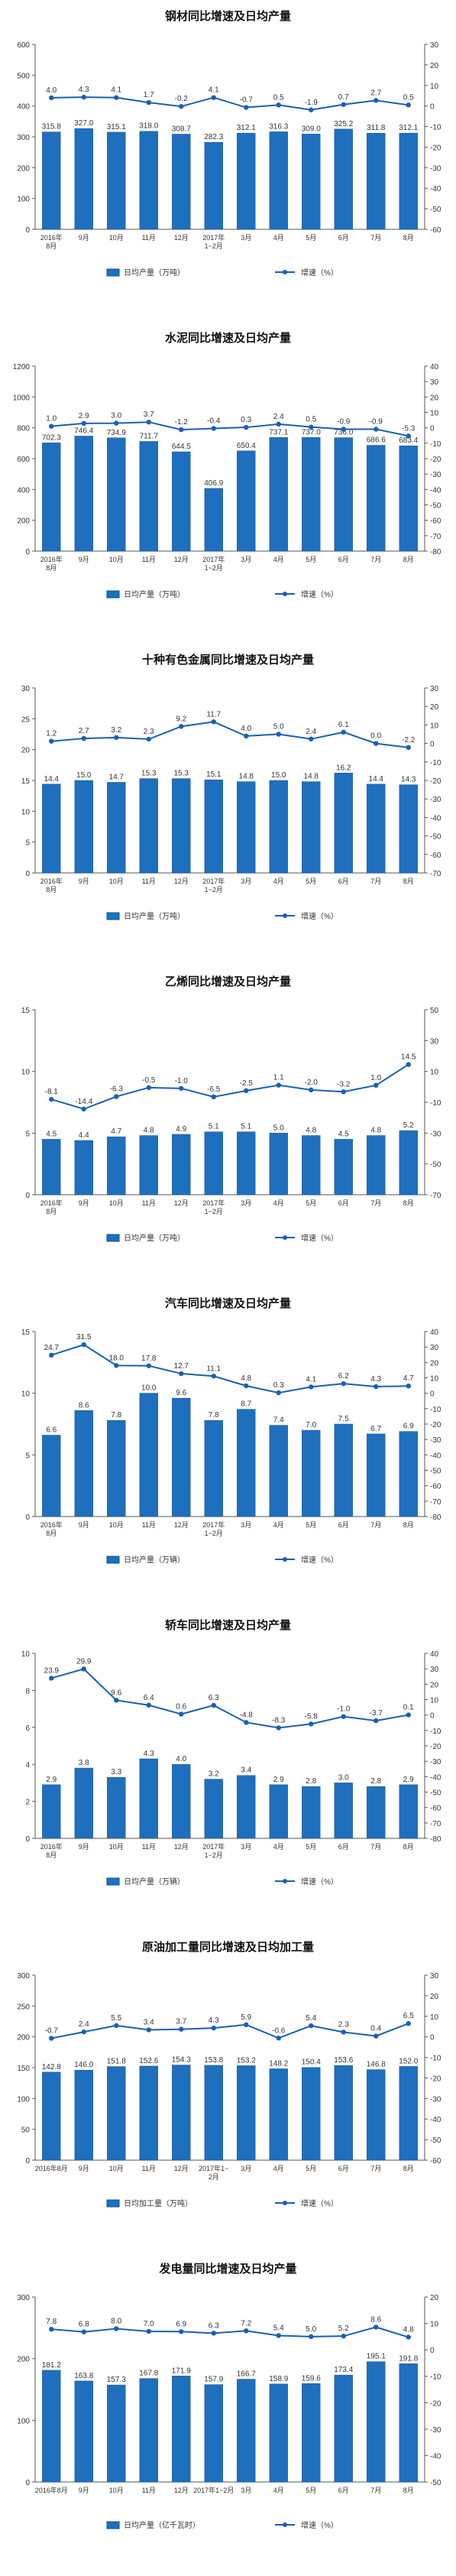 This screenshot has height=2576, width=456. Describe the element at coordinates (26, 689) in the screenshot. I see `y-tick-label: 30` at that location.